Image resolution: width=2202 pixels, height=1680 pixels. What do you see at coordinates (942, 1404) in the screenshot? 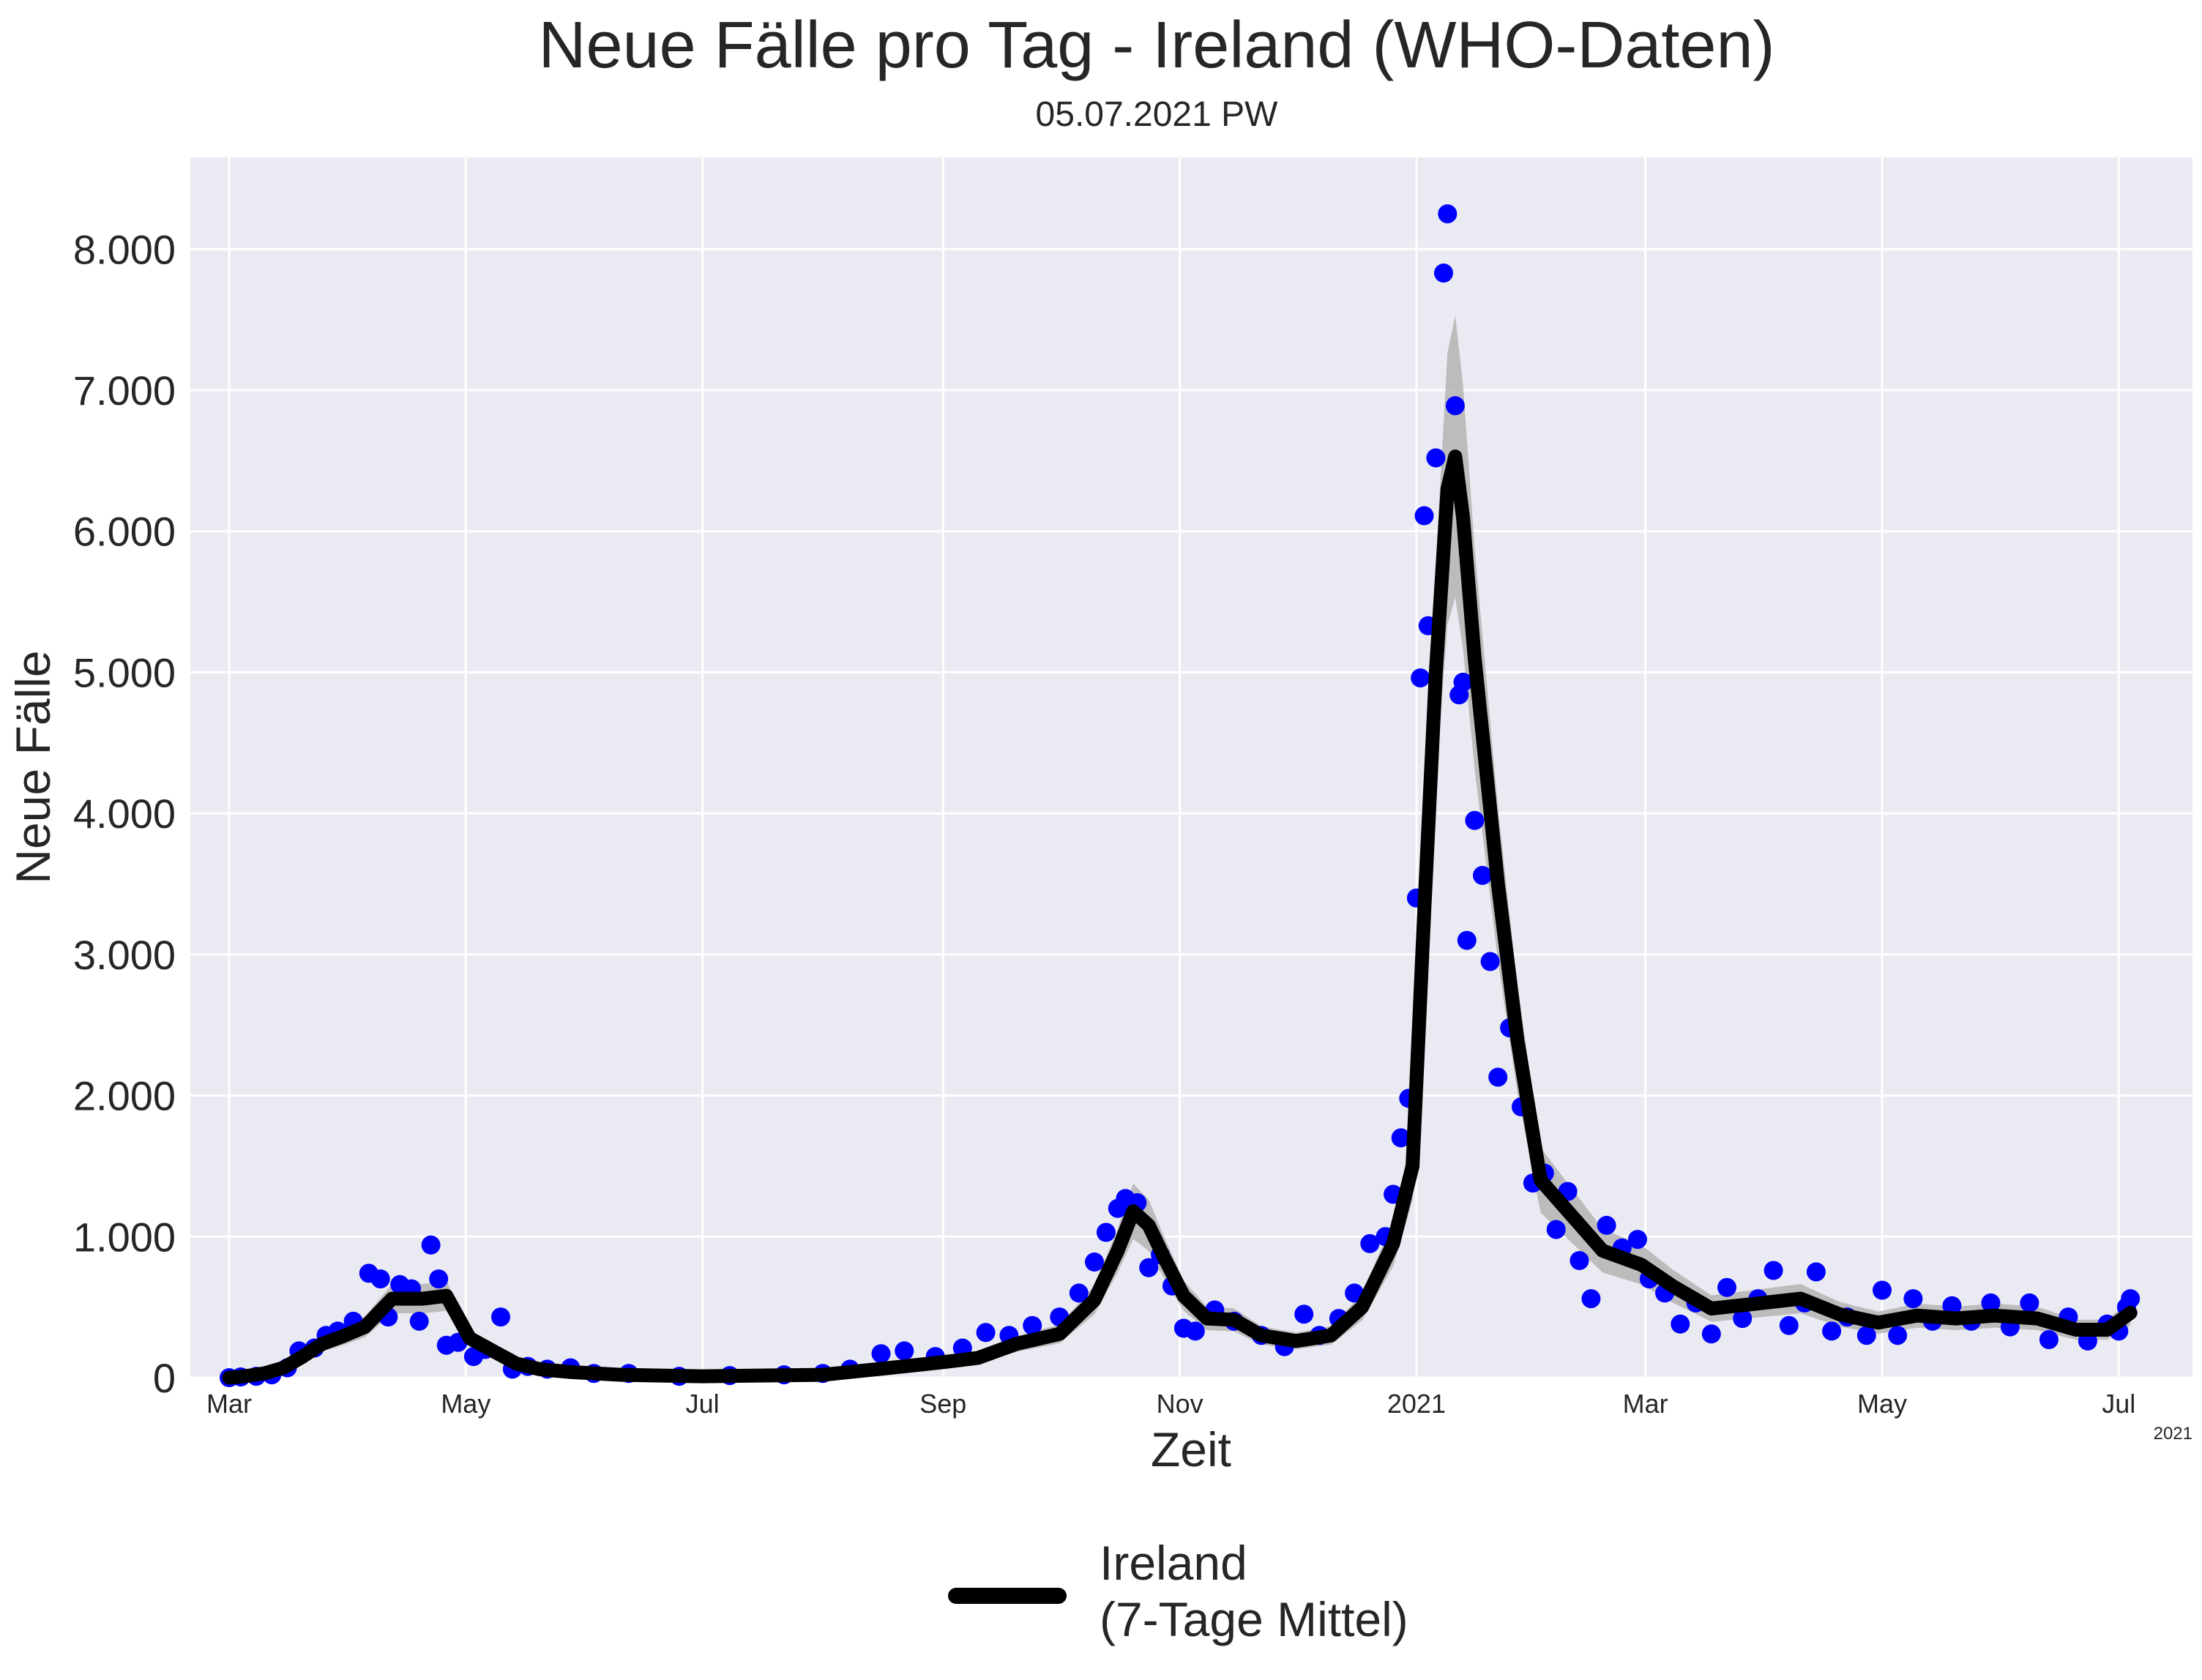
I see `x-tick-label: Sep` at bounding box center [942, 1404].